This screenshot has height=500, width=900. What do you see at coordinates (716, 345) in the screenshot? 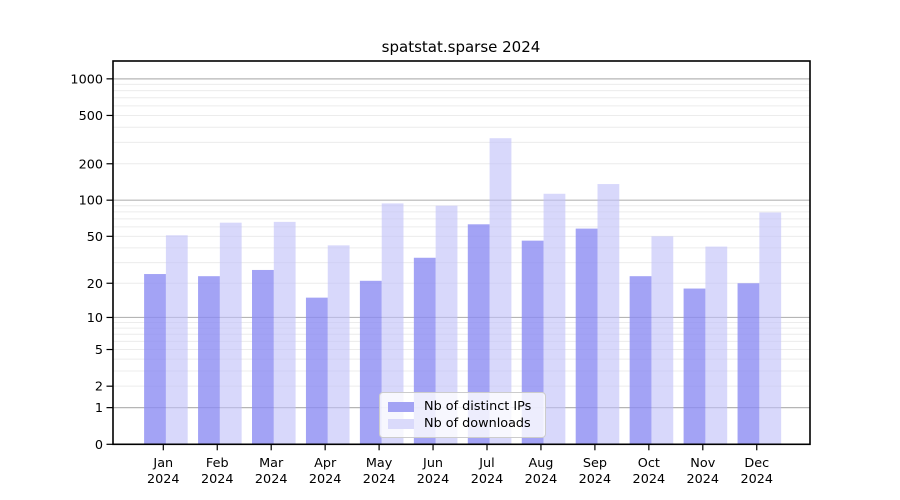
I see `bar-downloads-nov` at bounding box center [716, 345].